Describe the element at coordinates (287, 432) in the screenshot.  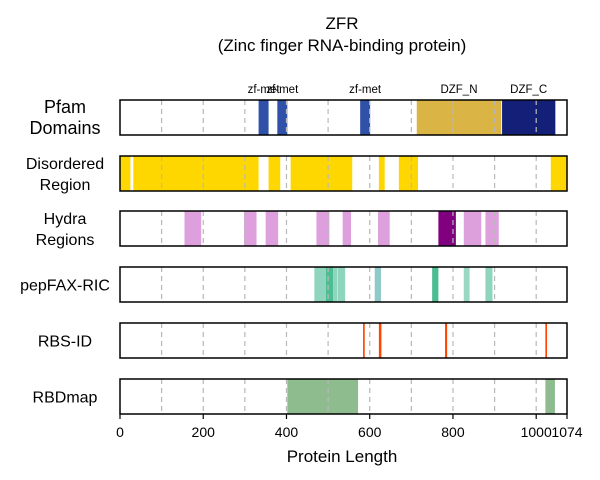
I see `x-tick-label-2: 400` at that location.